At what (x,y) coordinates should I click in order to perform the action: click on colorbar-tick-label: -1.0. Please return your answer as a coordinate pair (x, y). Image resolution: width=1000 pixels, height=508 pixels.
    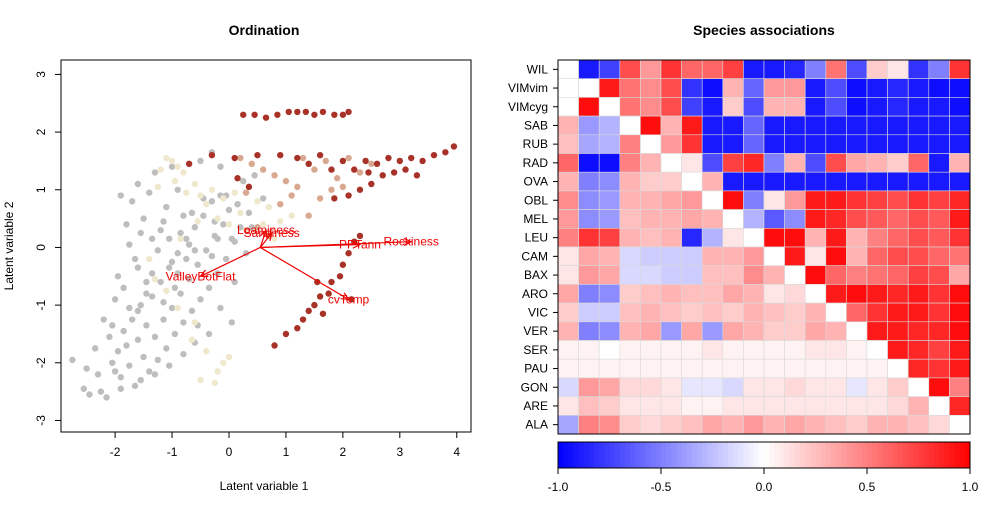
    Looking at the image, I should click on (558, 487).